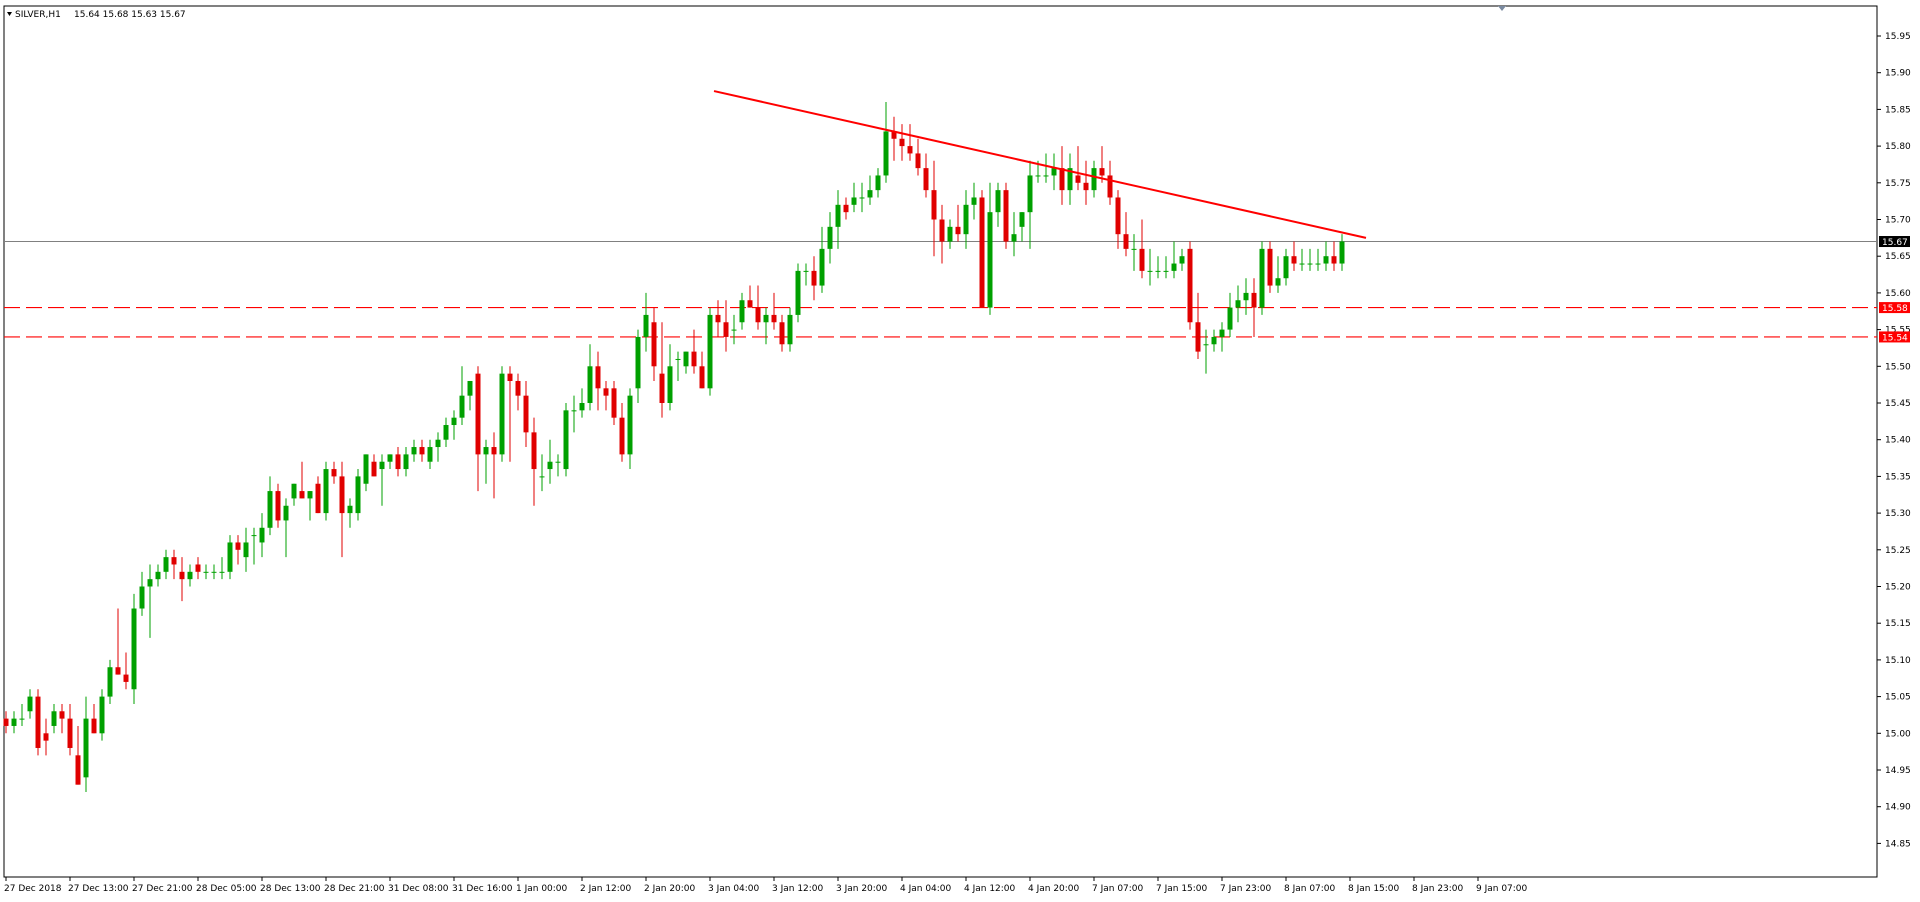 The width and height of the screenshot is (1920, 902). What do you see at coordinates (1502, 8) in the screenshot?
I see `chart-shift-marker-icon` at bounding box center [1502, 8].